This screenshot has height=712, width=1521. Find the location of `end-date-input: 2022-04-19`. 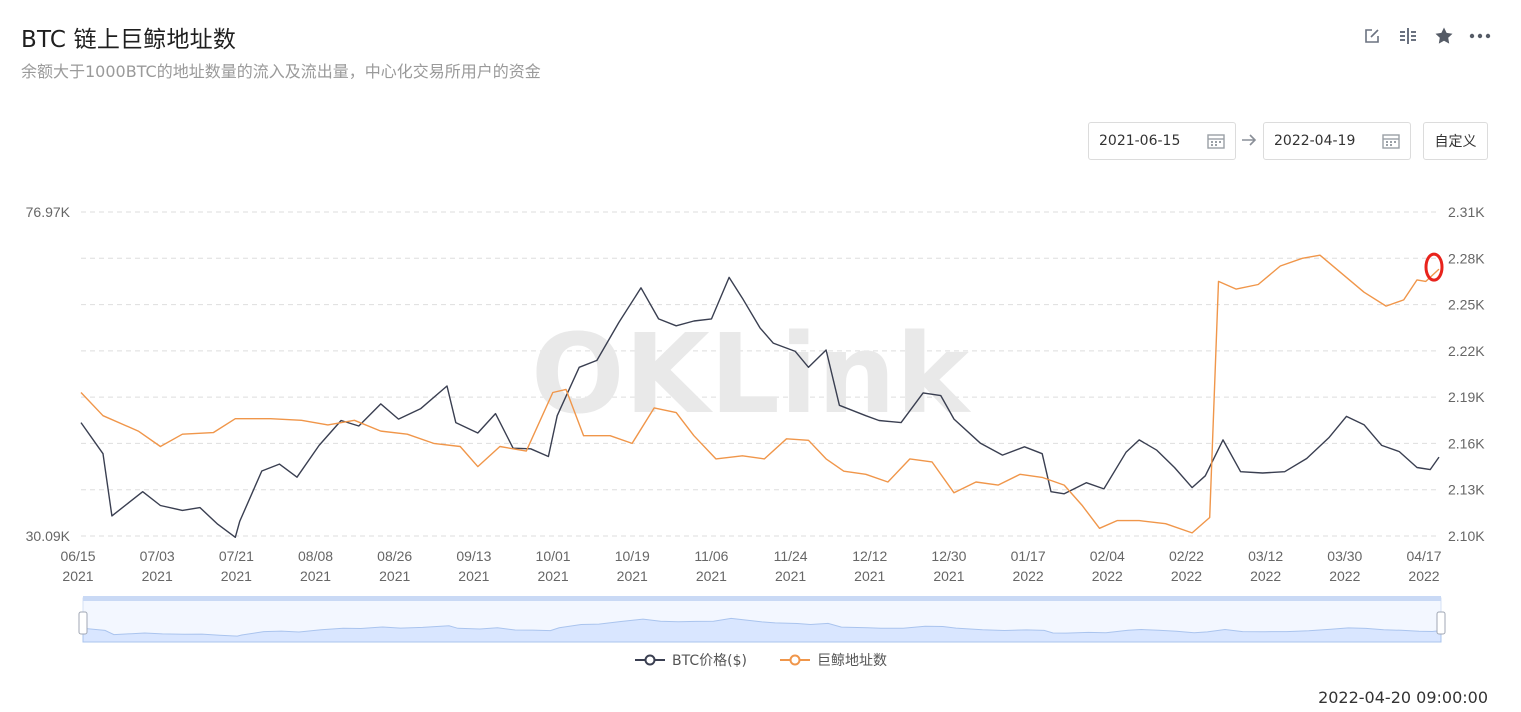

end-date-input: 2022-04-19 is located at coordinates (1337, 141).